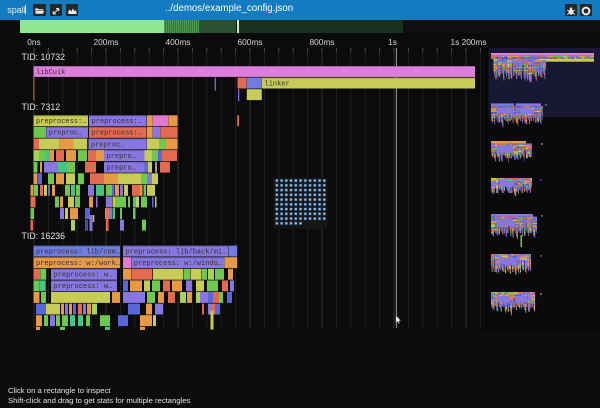 This screenshot has height=408, width=600. What do you see at coordinates (41, 107) in the screenshot?
I see `svg-text: TID: 7312` at bounding box center [41, 107].